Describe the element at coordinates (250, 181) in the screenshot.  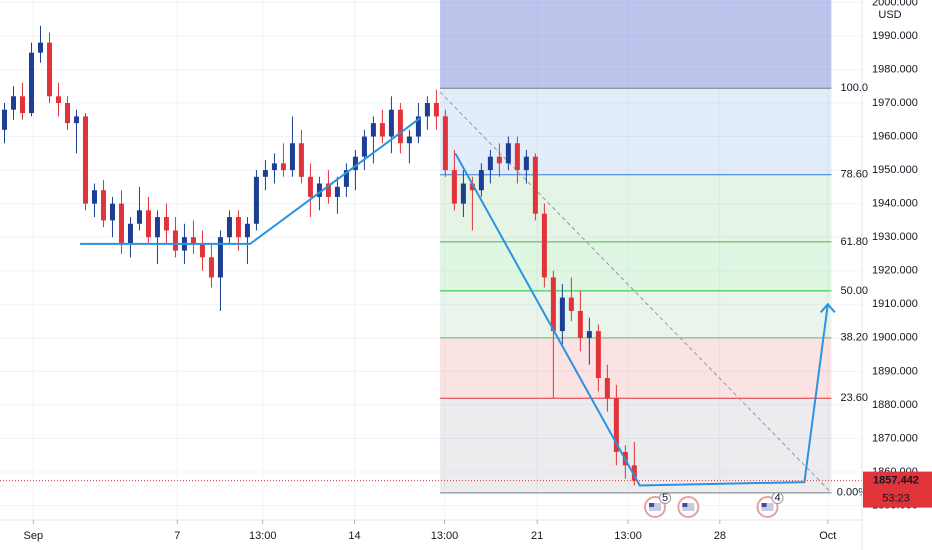
I see `pattern-line` at that location.